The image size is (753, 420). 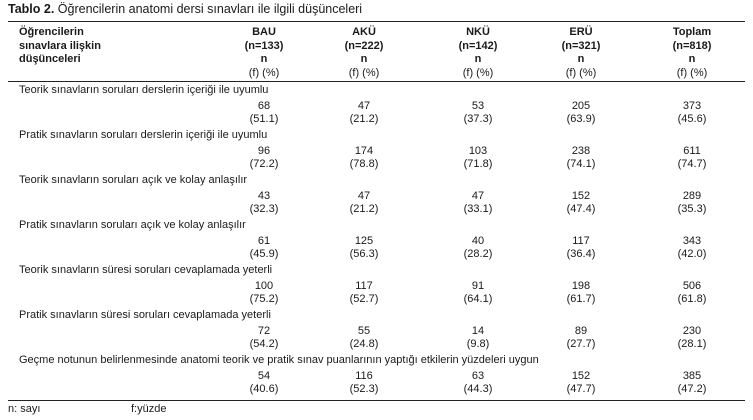 I want to click on percent-cell: (61.7), so click(x=581, y=299).